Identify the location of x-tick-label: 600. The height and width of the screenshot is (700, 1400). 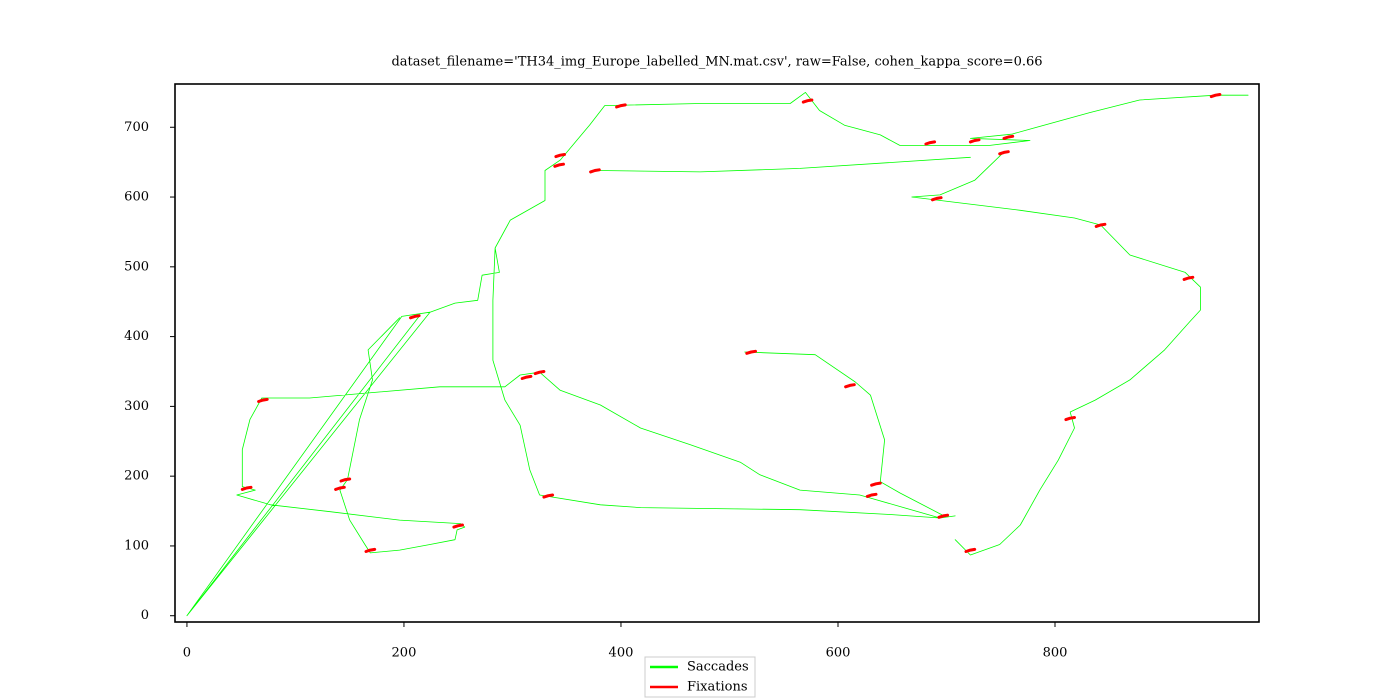
(838, 653).